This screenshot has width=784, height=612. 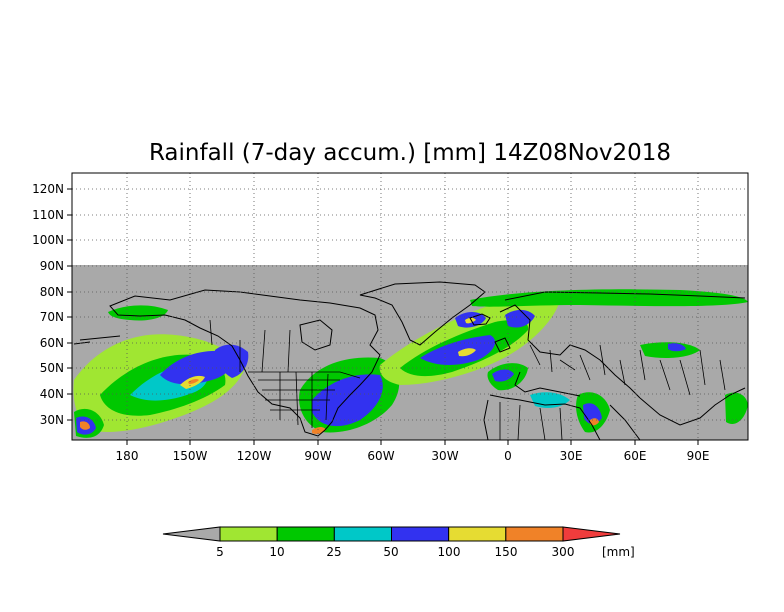 I want to click on coastline-iceland, so click(x=480, y=319).